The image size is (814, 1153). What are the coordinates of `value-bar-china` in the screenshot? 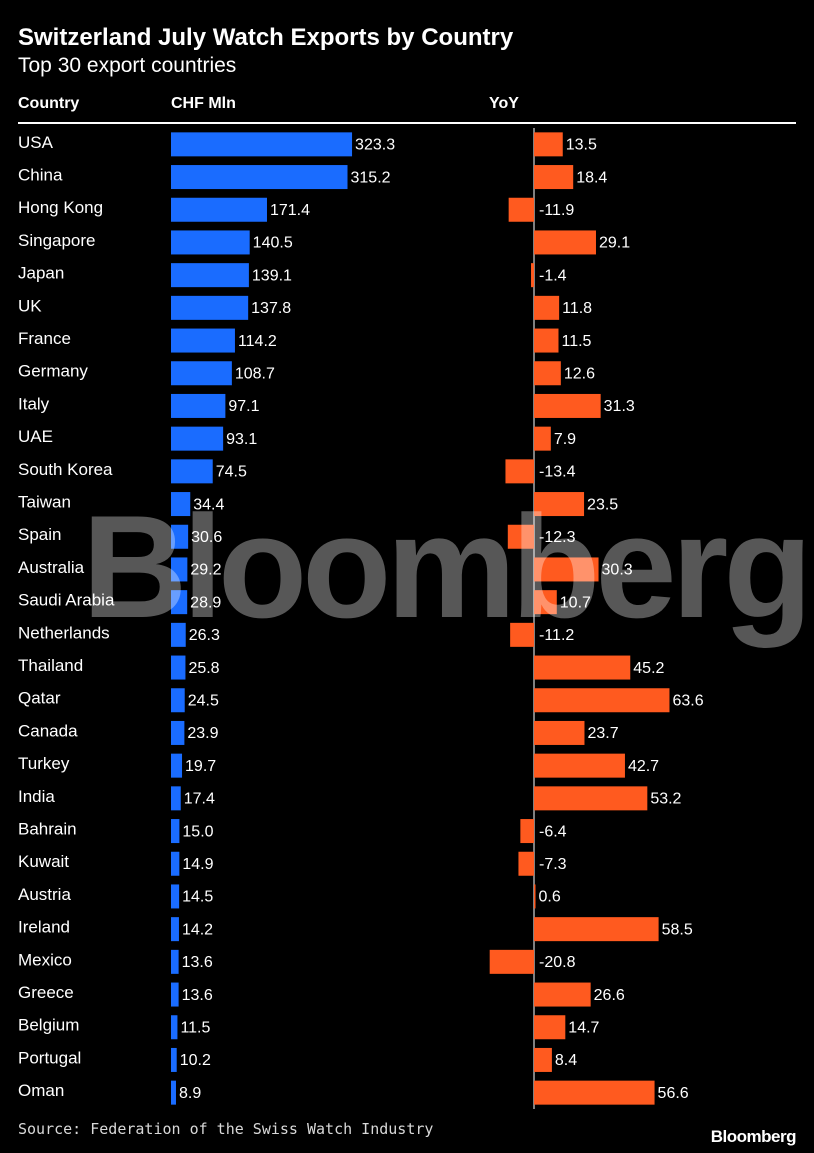 It's located at (259, 177).